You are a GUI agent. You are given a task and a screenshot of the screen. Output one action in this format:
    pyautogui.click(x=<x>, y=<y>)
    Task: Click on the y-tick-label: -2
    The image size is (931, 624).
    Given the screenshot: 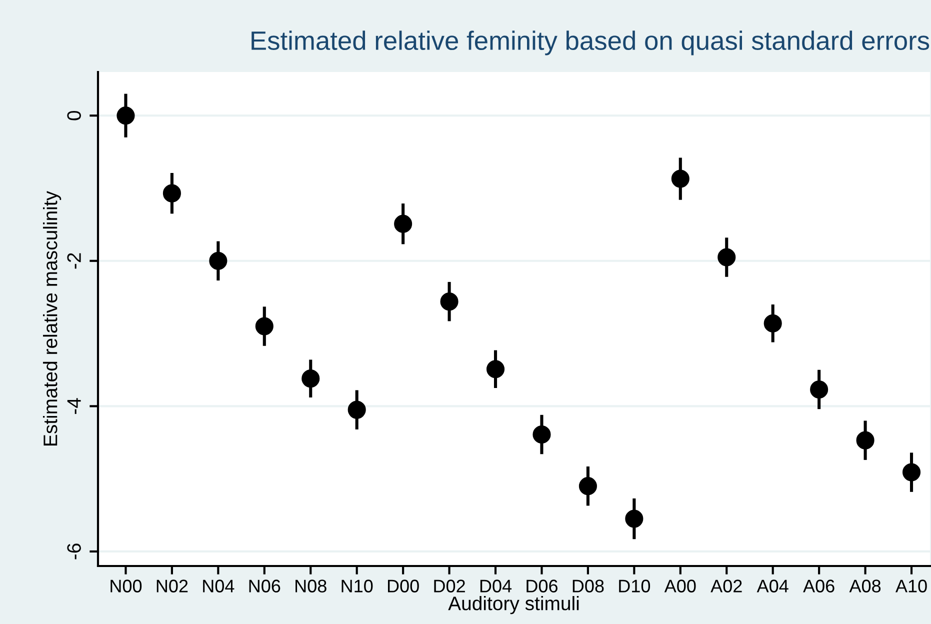 What is the action you would take?
    pyautogui.click(x=74, y=261)
    